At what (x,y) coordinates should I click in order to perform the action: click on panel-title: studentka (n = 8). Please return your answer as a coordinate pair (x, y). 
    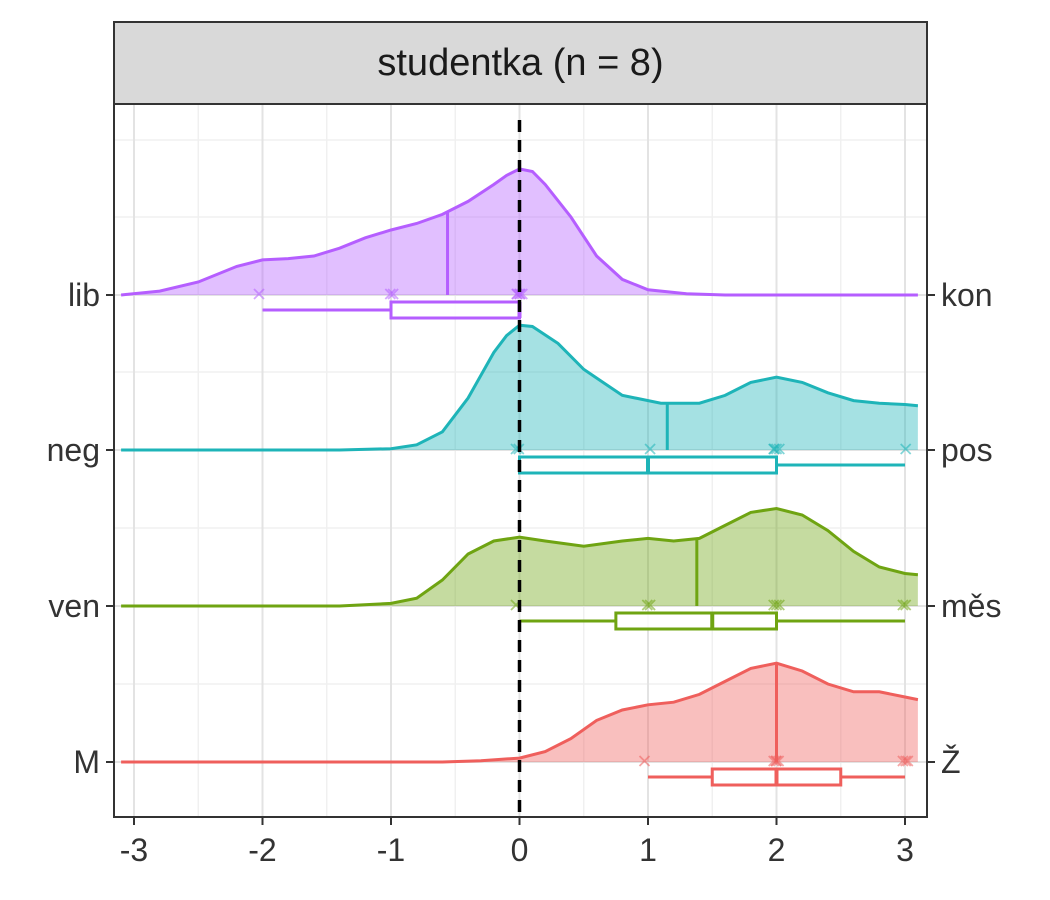
    Looking at the image, I should click on (520, 63).